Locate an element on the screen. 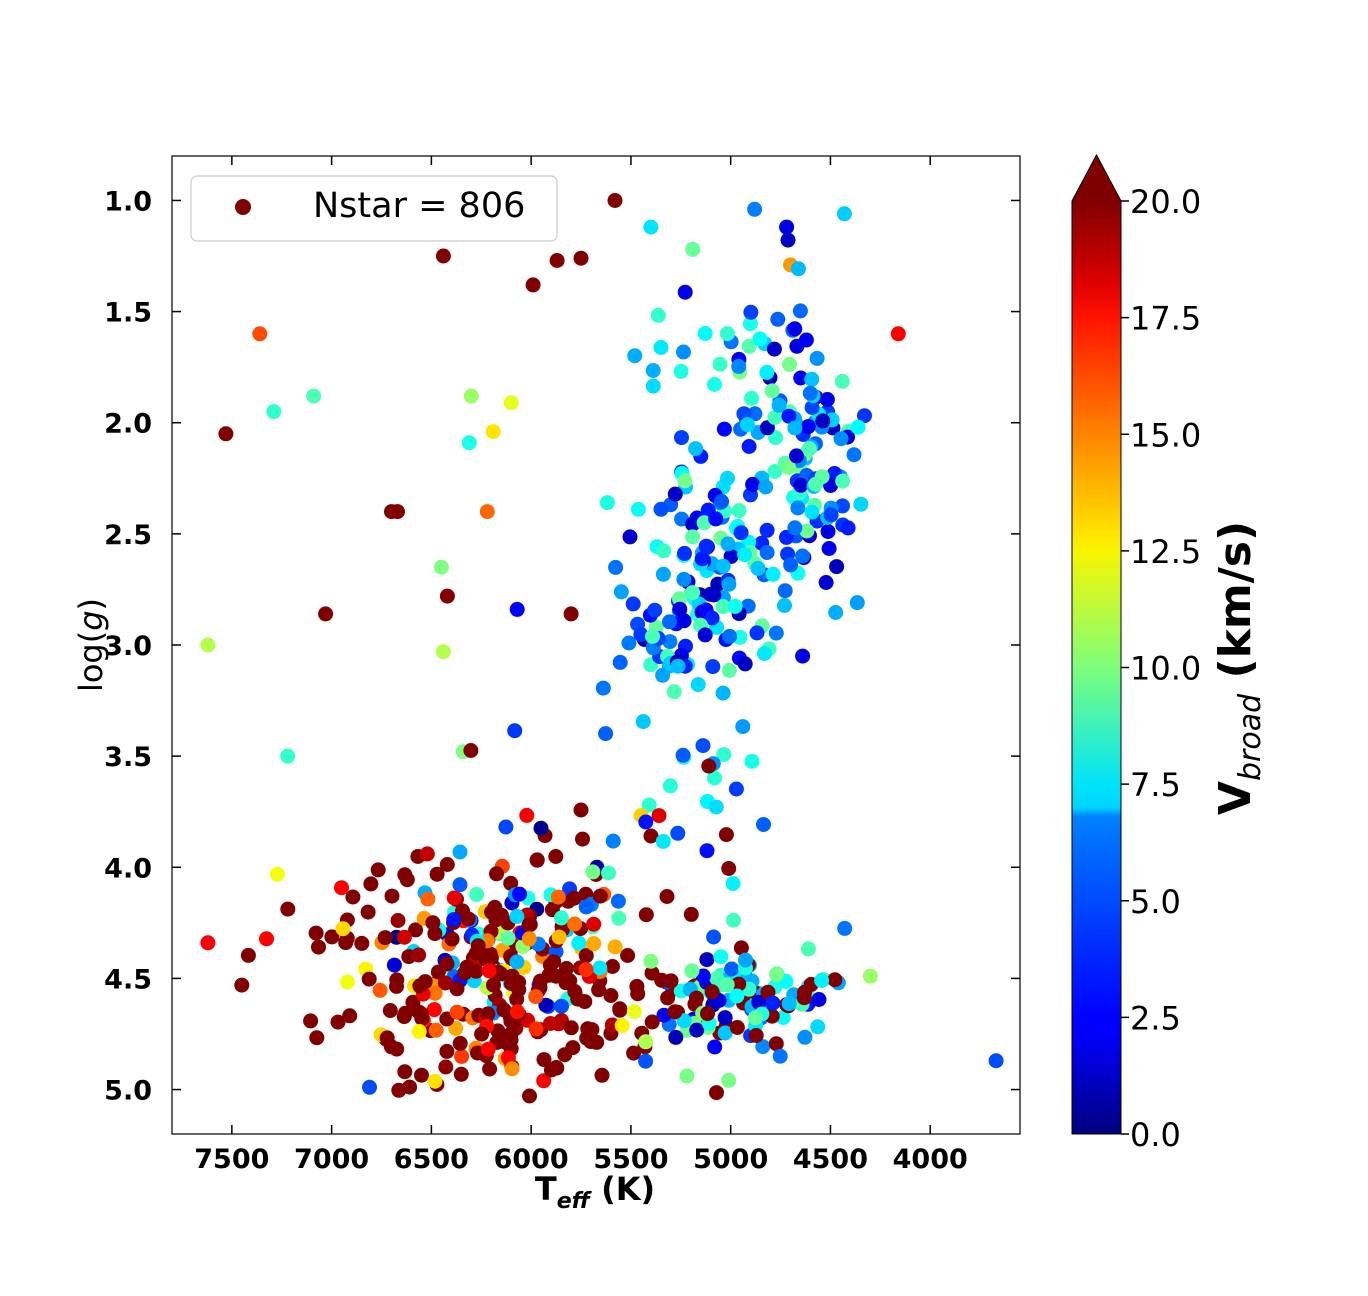 The height and width of the screenshot is (1296, 1368). legend: Nstar = 806 is located at coordinates (374, 208).